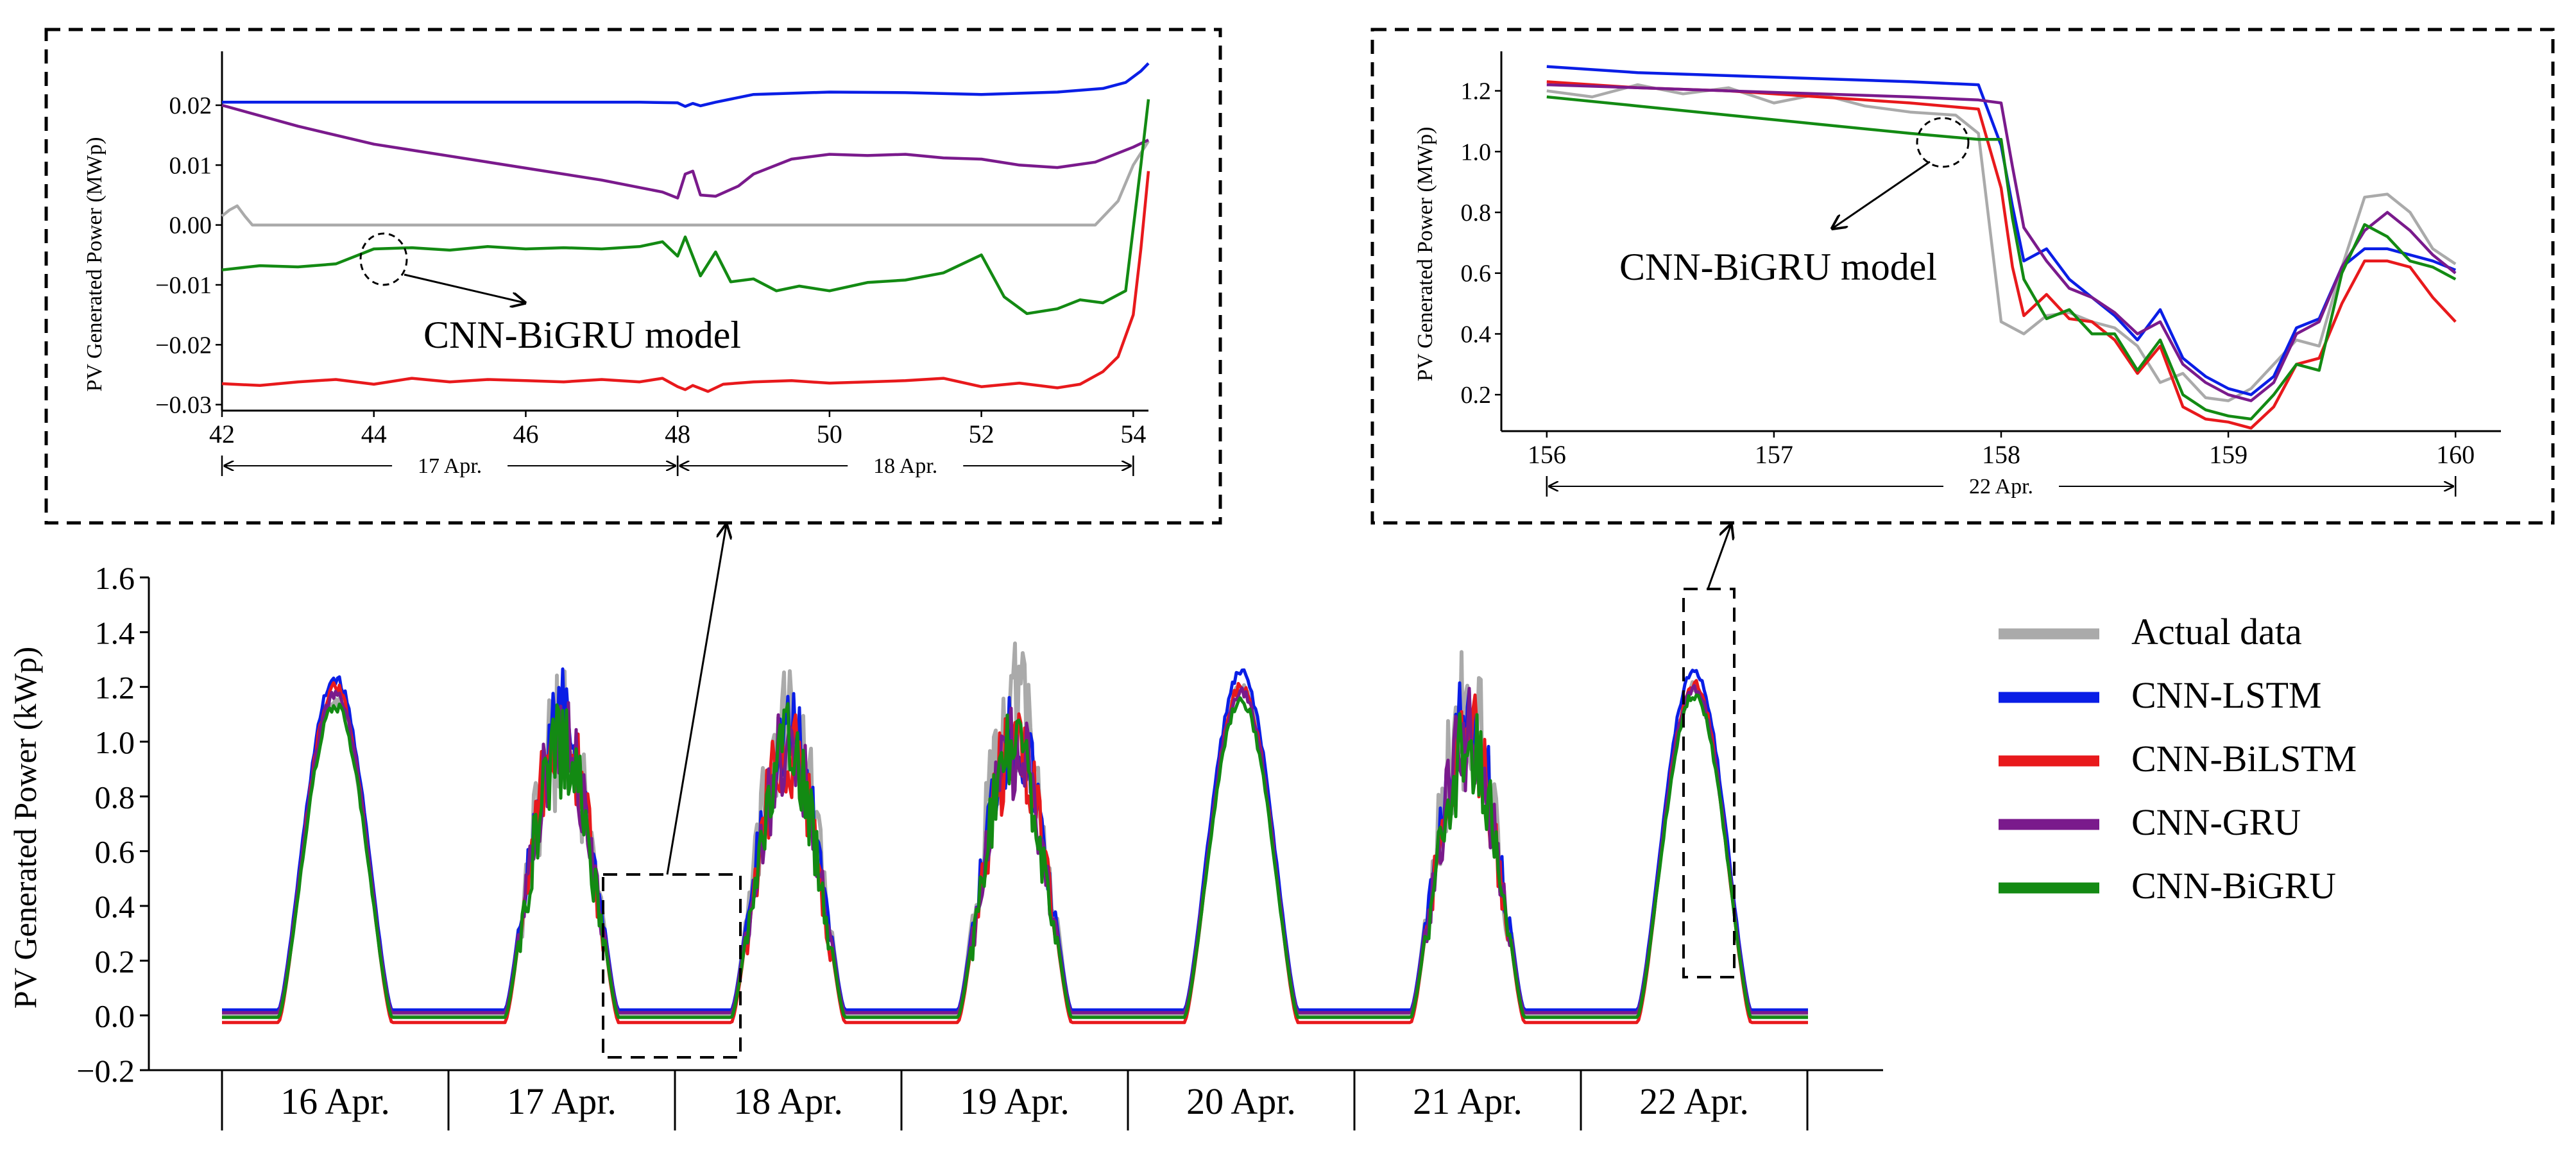 The width and height of the screenshot is (2576, 1151). I want to click on inset-left-xtick-label: 46, so click(525, 434).